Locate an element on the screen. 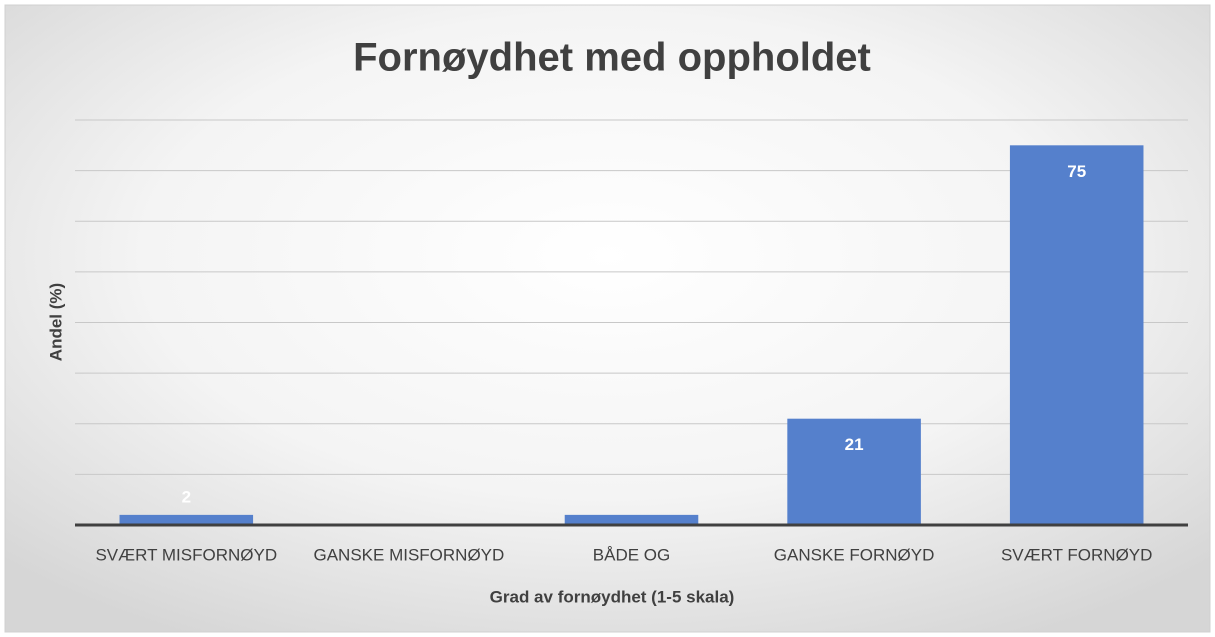 This screenshot has height=637, width=1215. data-label: 2 is located at coordinates (186, 496).